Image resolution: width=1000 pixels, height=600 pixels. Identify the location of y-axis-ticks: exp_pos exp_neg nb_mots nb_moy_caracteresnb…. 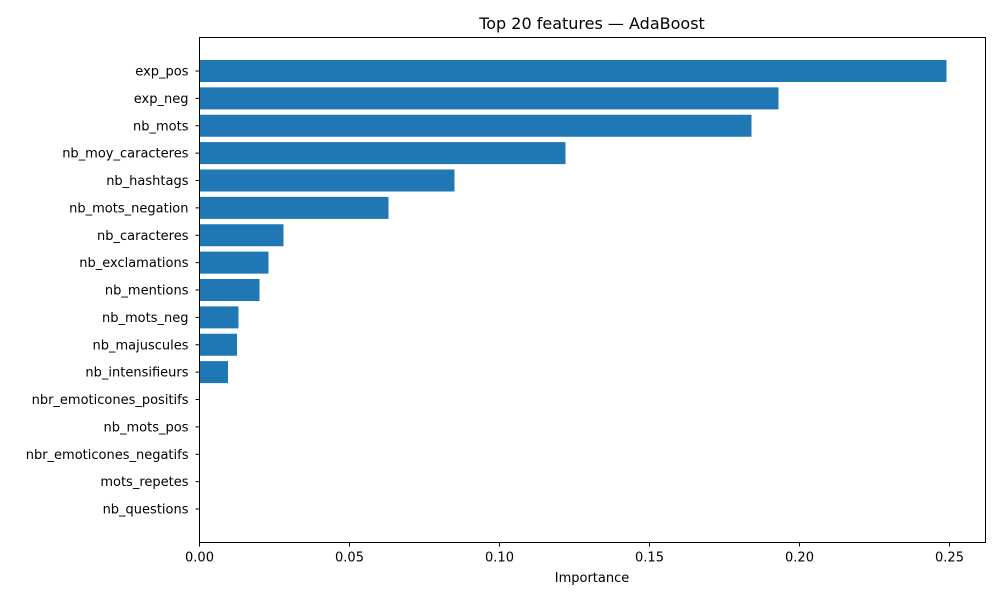
(113, 291).